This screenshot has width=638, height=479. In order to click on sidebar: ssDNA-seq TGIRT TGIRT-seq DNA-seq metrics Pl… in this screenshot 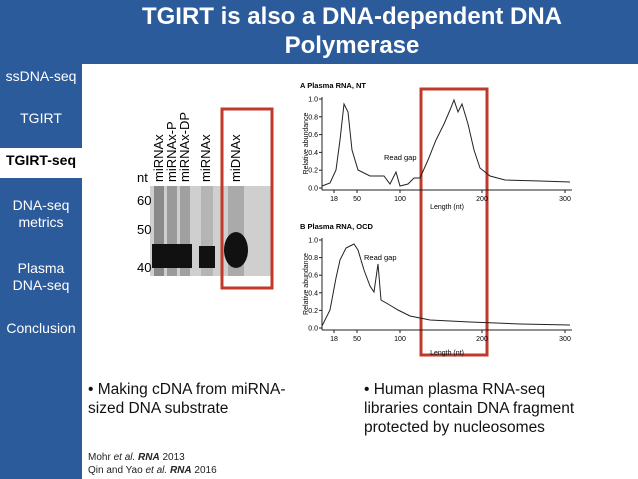, I will do `click(41, 271)`.